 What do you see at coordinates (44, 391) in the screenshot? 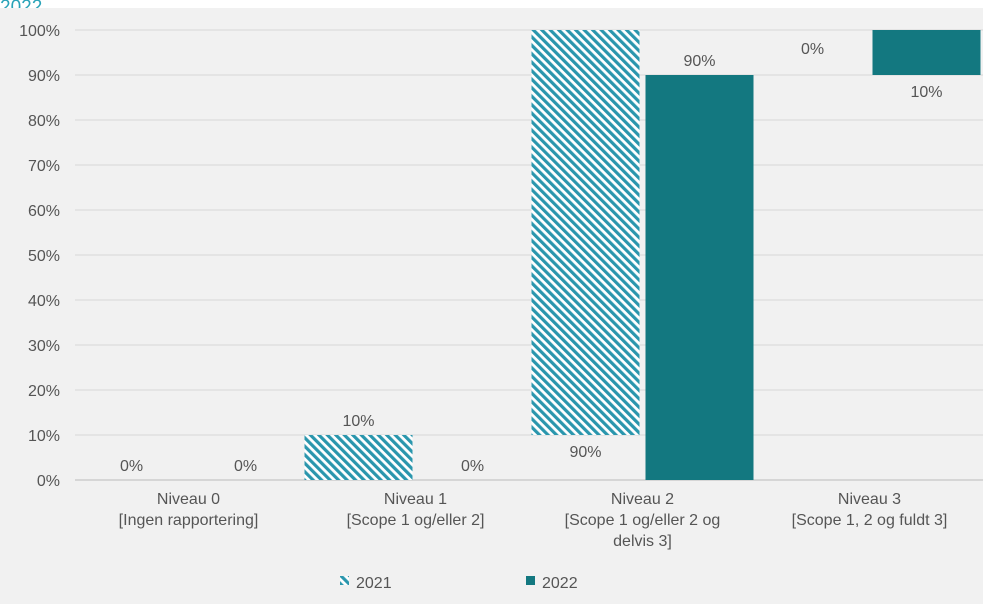
I see `y-tick-label: 20%` at bounding box center [44, 391].